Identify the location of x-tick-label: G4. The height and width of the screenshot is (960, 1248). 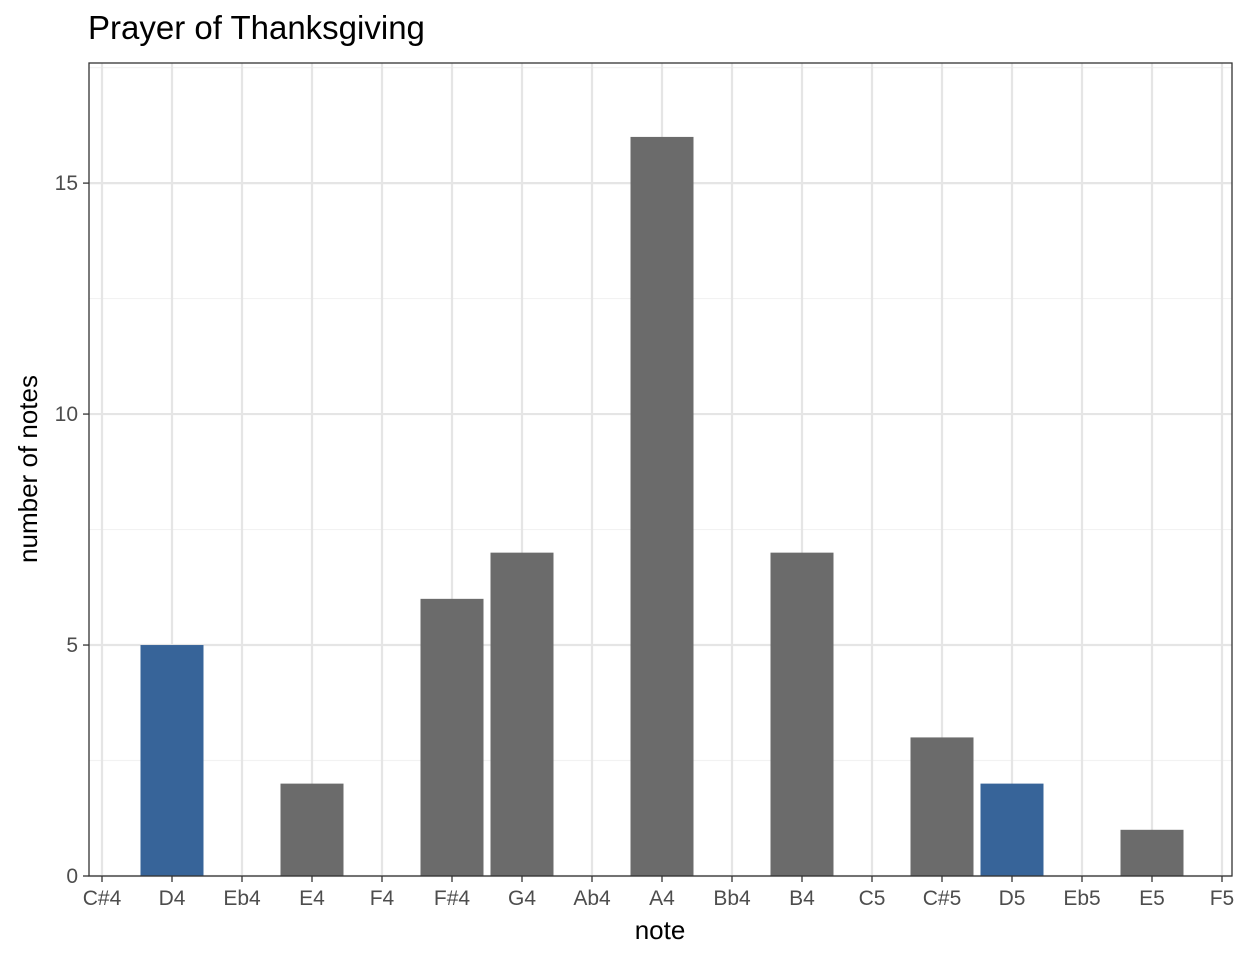
(522, 898).